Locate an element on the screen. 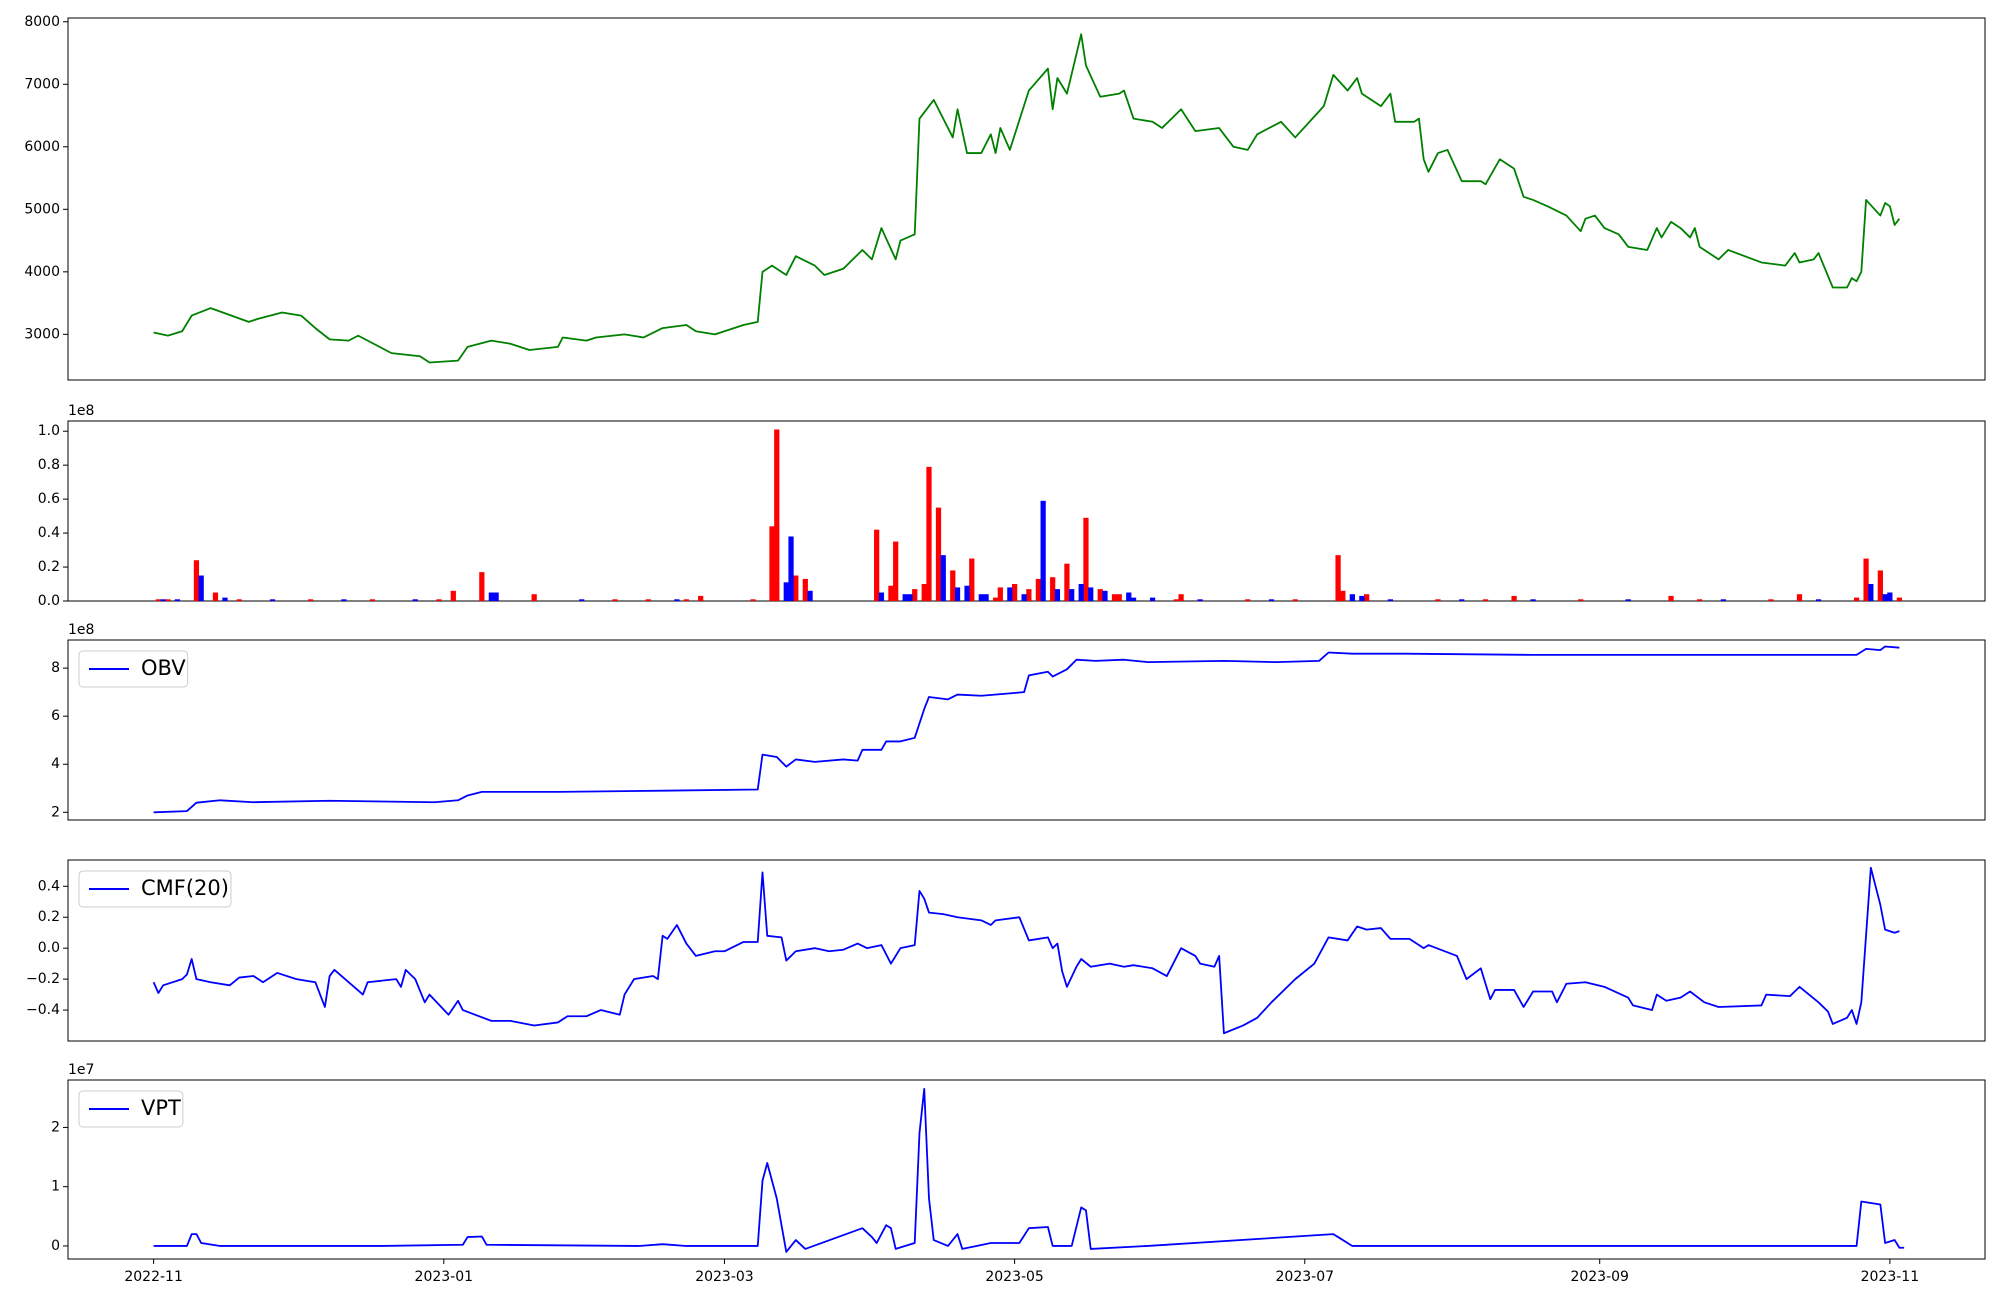  x-tick-label: 2023-05 is located at coordinates (1014, 1277).